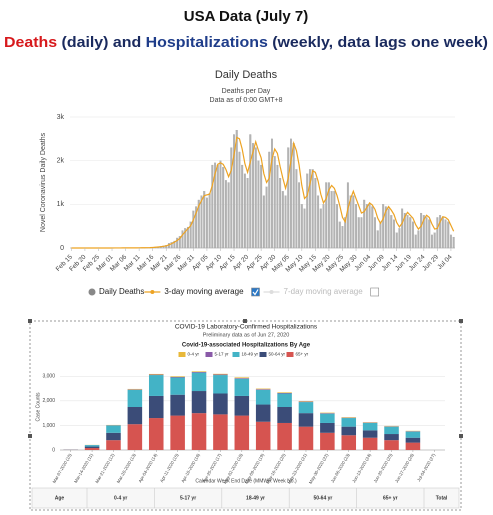 The width and height of the screenshot is (493, 515). I want to click on legend-label: 65+ yr, so click(302, 354).